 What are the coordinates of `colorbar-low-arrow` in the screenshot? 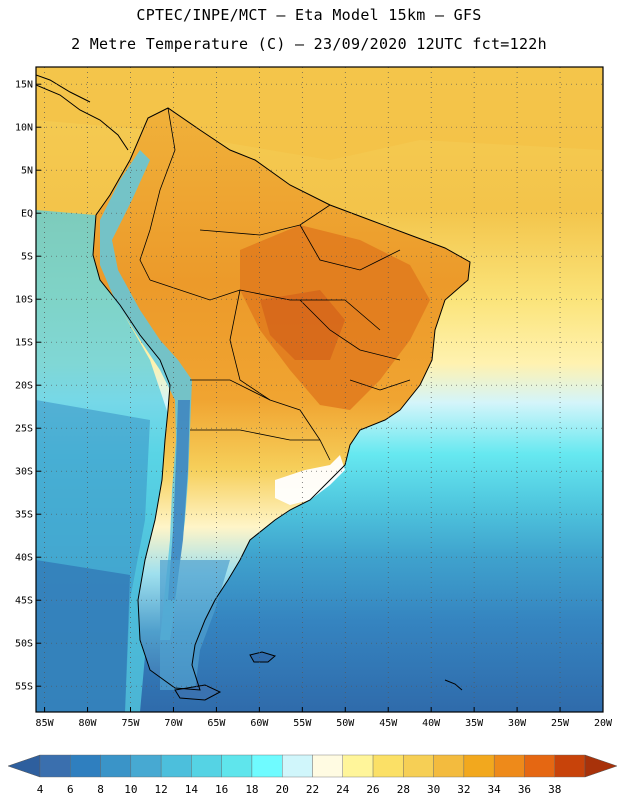 It's located at (24, 766).